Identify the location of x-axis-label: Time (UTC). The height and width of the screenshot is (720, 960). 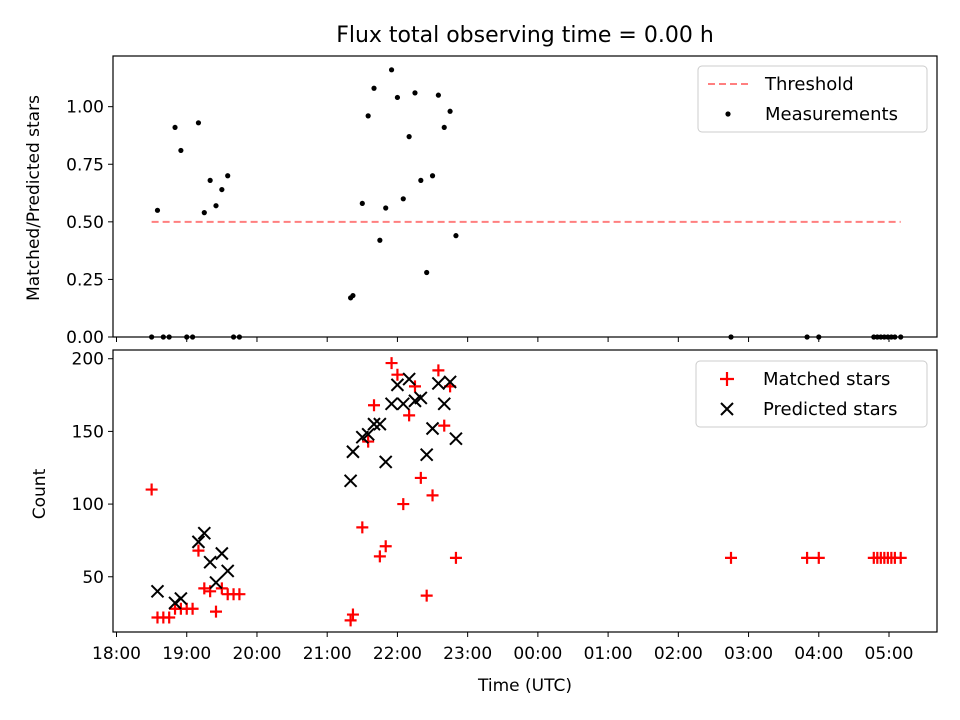
(524, 686).